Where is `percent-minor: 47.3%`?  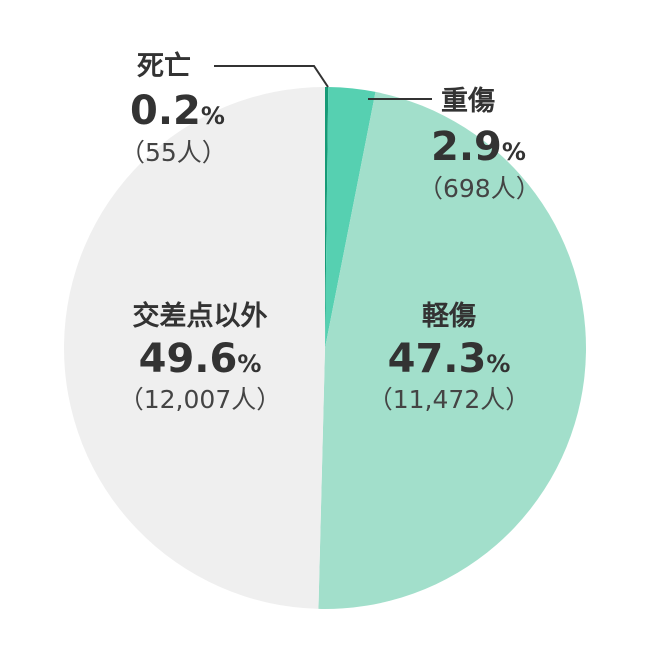 percent-minor: 47.3% is located at coordinates (449, 359).